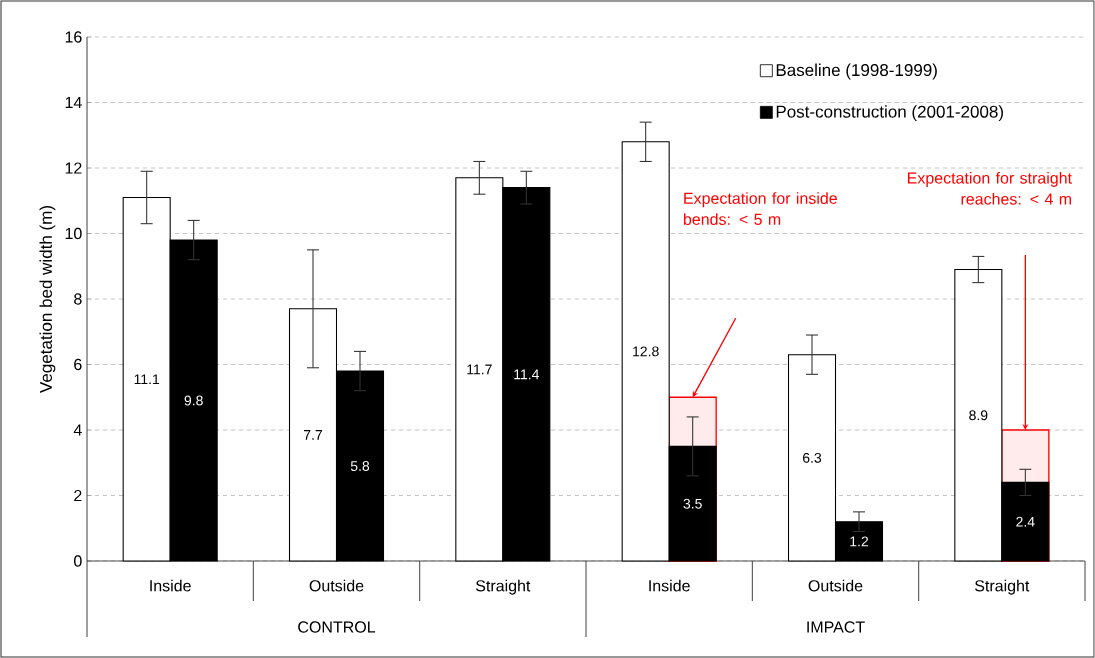  Describe the element at coordinates (812, 457) in the screenshot. I see `data-label: 6.3` at that location.